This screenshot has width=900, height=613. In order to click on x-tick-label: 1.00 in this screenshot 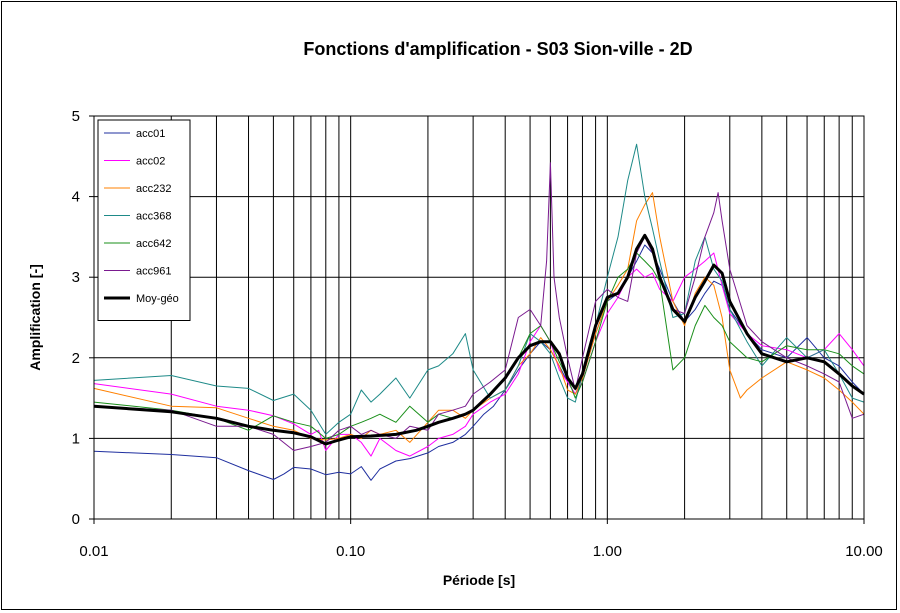, I will do `click(607, 551)`.